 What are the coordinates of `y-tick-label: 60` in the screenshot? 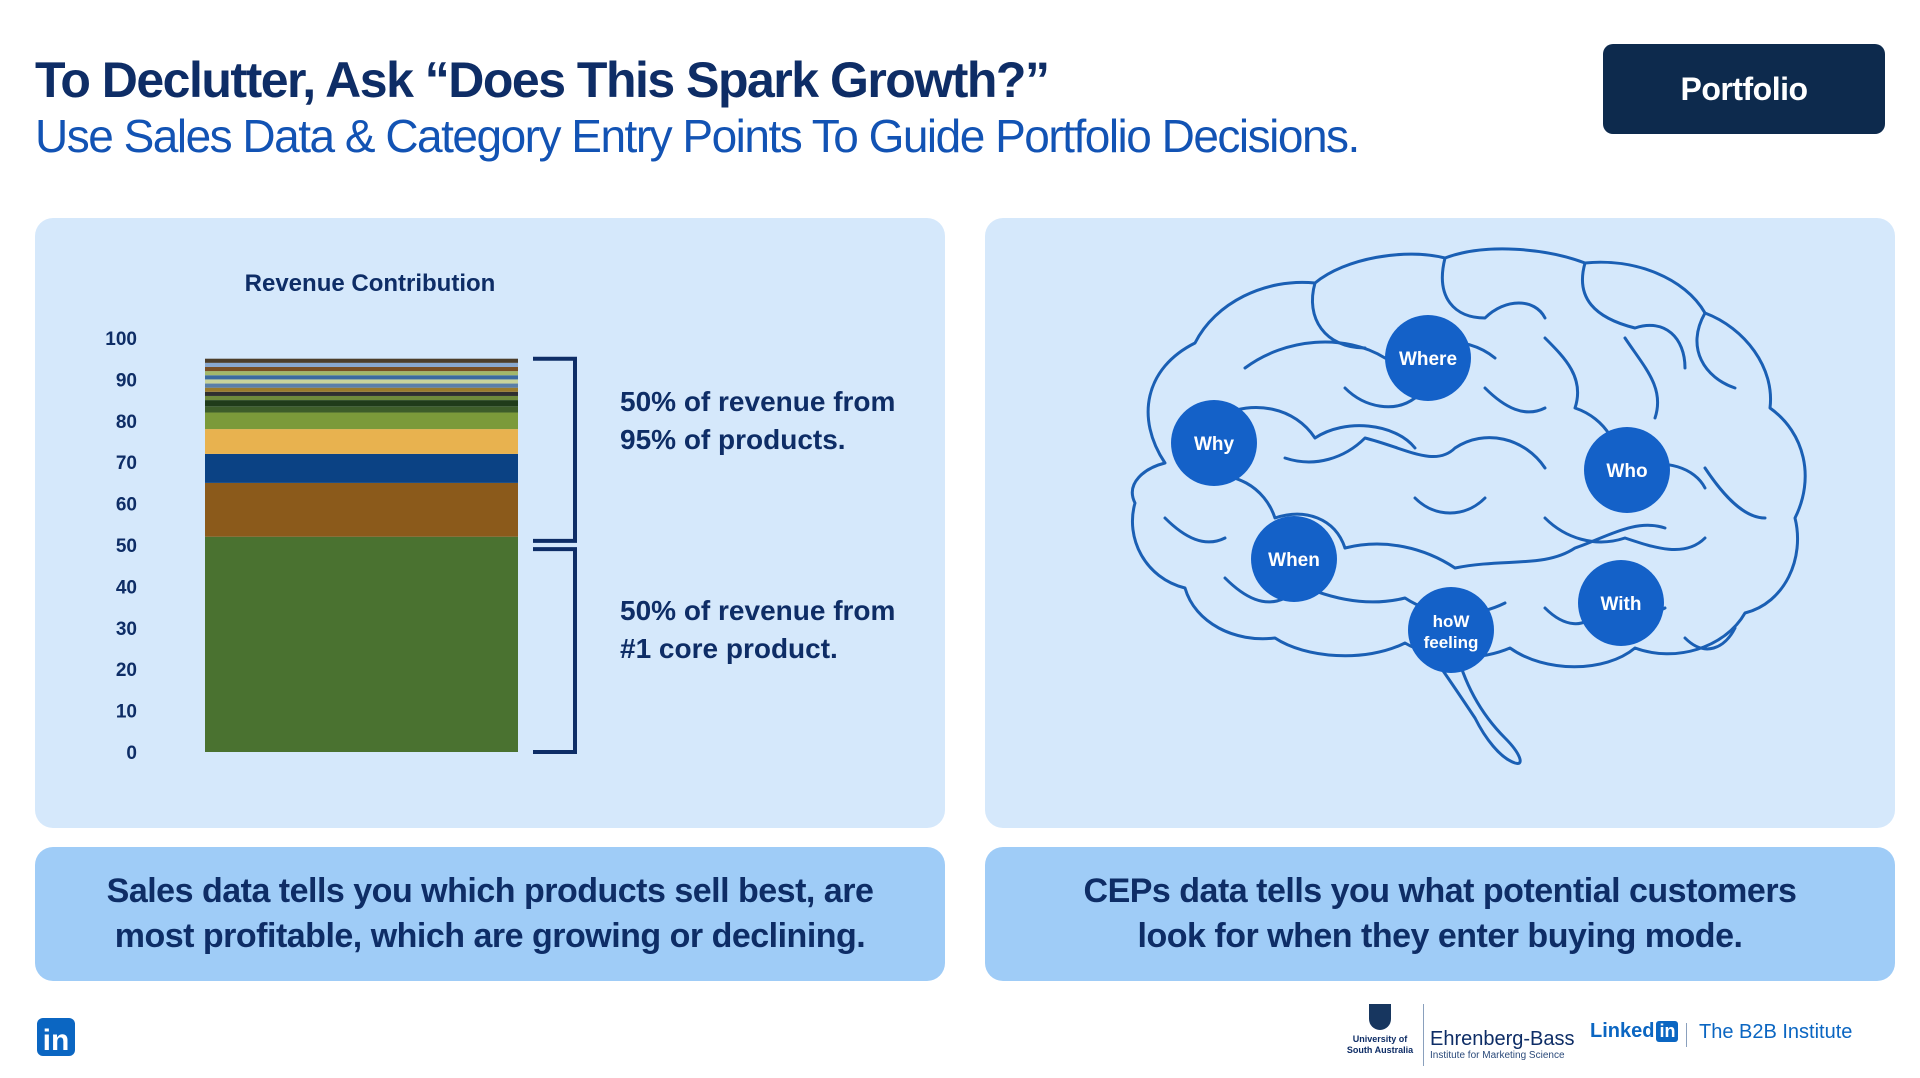 It's located at (126, 505).